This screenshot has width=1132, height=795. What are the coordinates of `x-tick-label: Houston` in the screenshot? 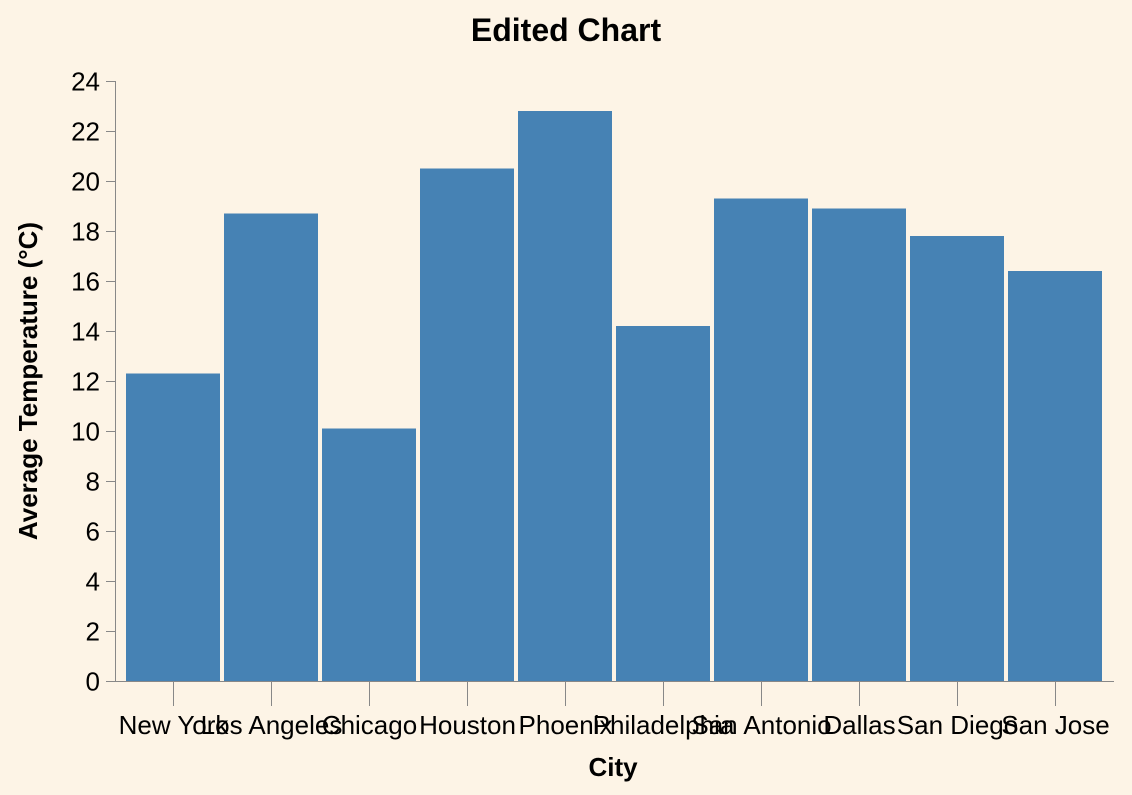 It's located at (467, 725).